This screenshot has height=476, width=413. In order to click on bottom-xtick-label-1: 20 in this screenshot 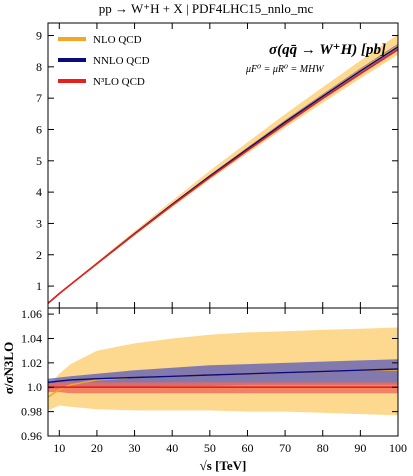, I will do `click(97, 448)`.